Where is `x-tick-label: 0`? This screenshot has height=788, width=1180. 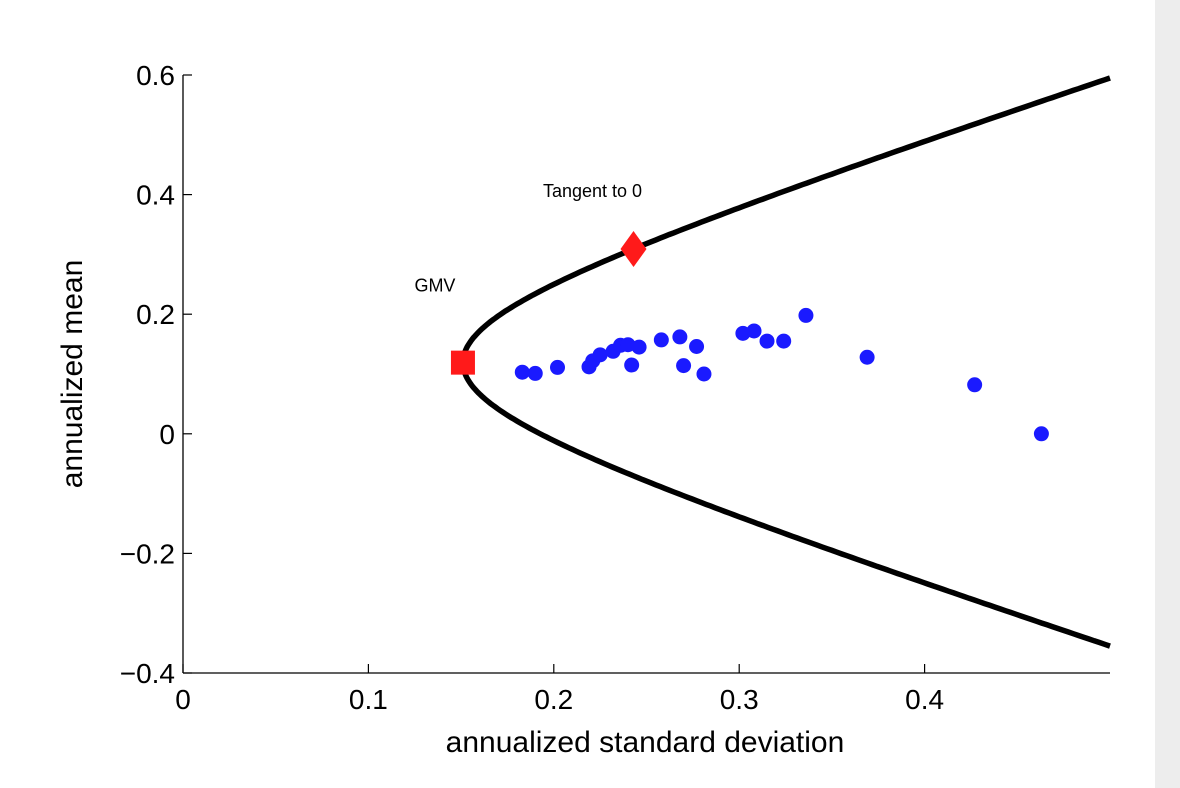
x-tick-label: 0 is located at coordinates (183, 699).